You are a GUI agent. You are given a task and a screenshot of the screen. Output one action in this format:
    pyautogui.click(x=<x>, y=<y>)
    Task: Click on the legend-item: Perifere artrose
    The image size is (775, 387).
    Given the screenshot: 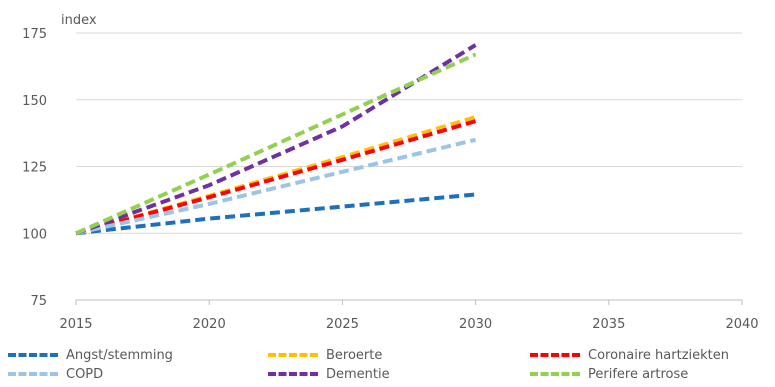 What is the action you would take?
    pyautogui.click(x=609, y=374)
    